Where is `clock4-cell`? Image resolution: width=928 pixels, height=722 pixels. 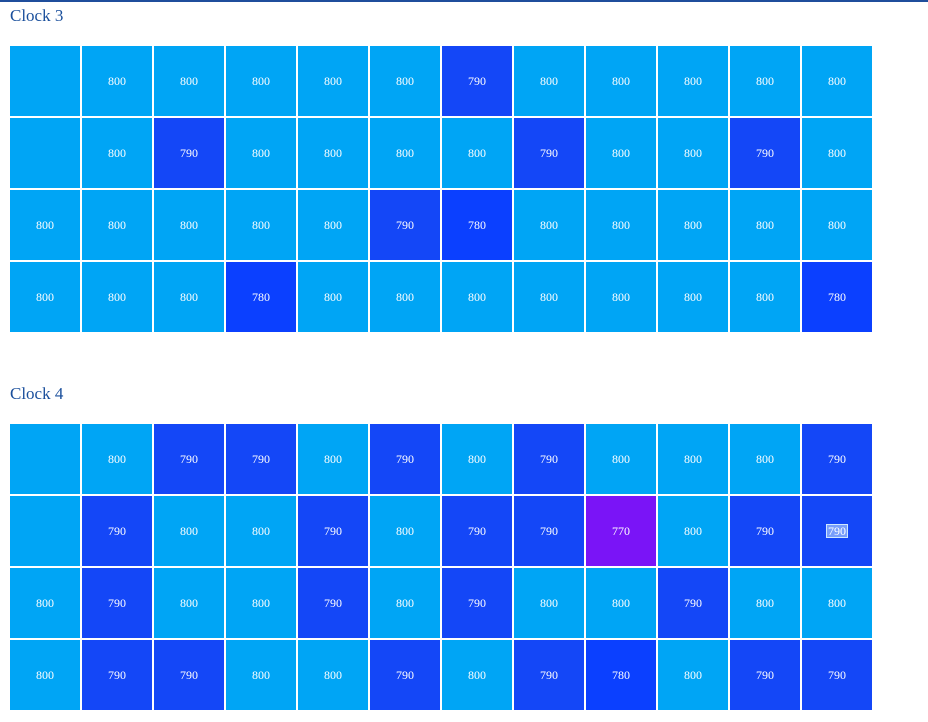 clock4-cell is located at coordinates (45, 459).